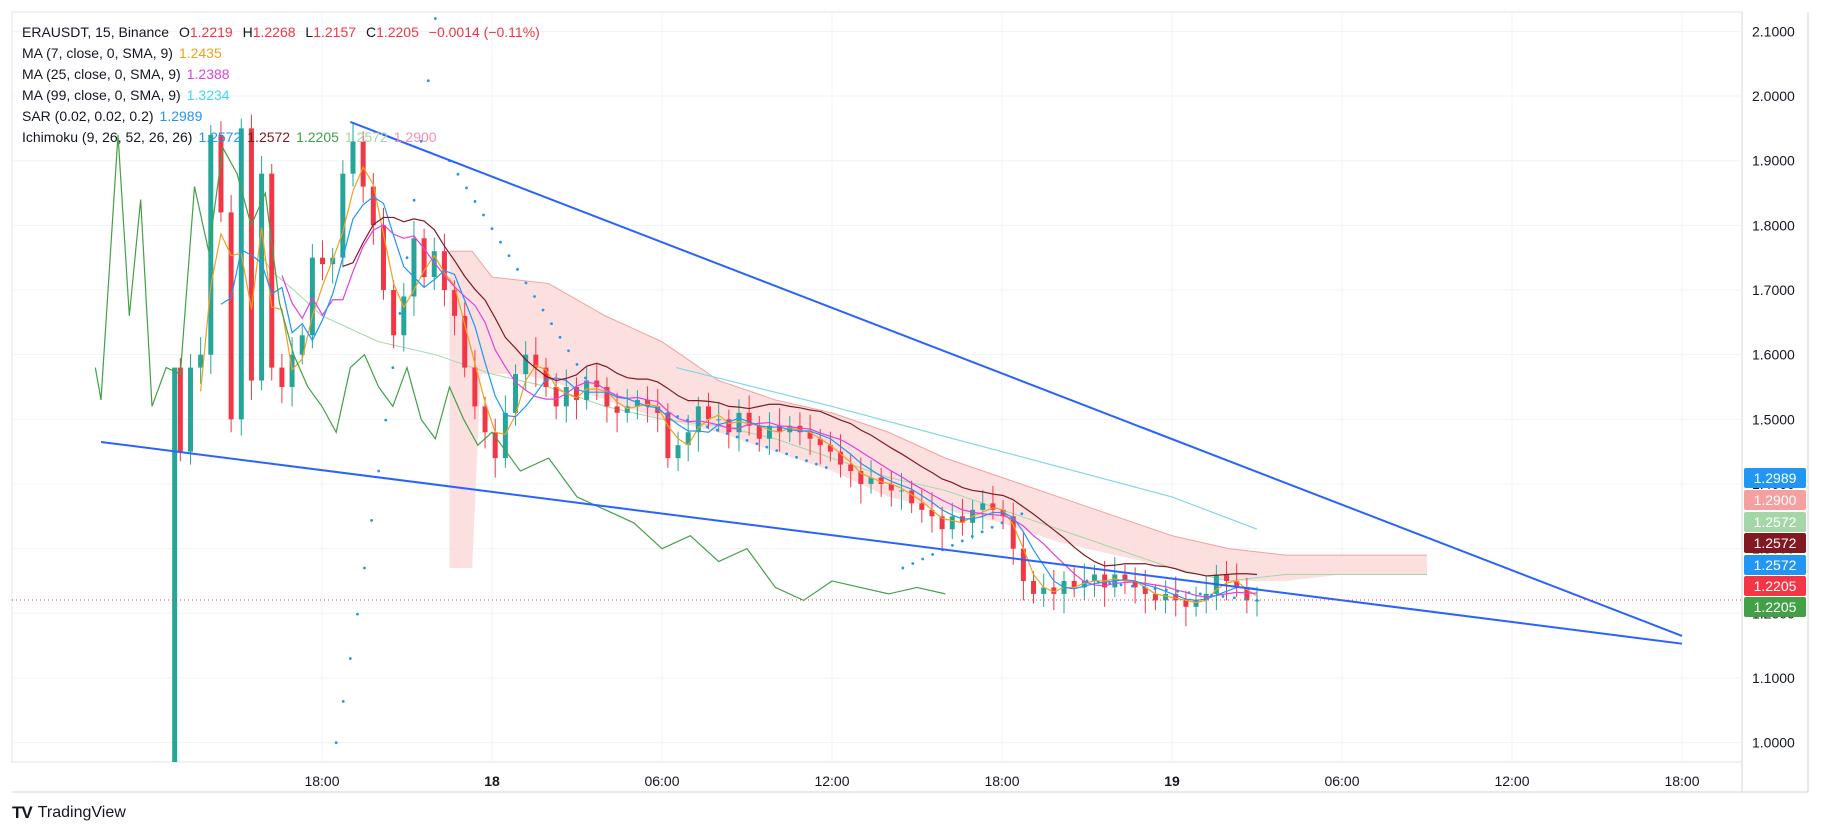  What do you see at coordinates (208, 95) in the screenshot?
I see `indicator-value: 1.3234` at bounding box center [208, 95].